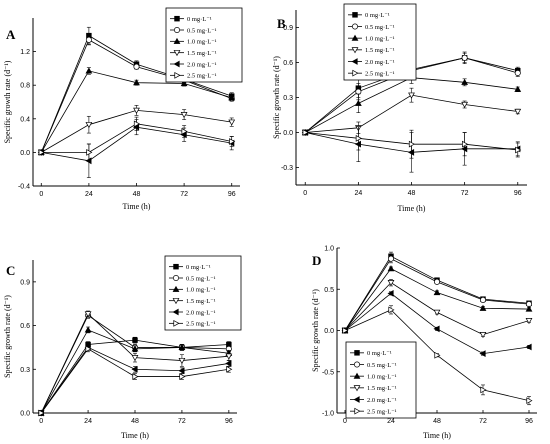 The height and width of the screenshot is (444, 550). I want to click on legend-entry: 0.5 mg·L⁻¹, so click(202, 30).